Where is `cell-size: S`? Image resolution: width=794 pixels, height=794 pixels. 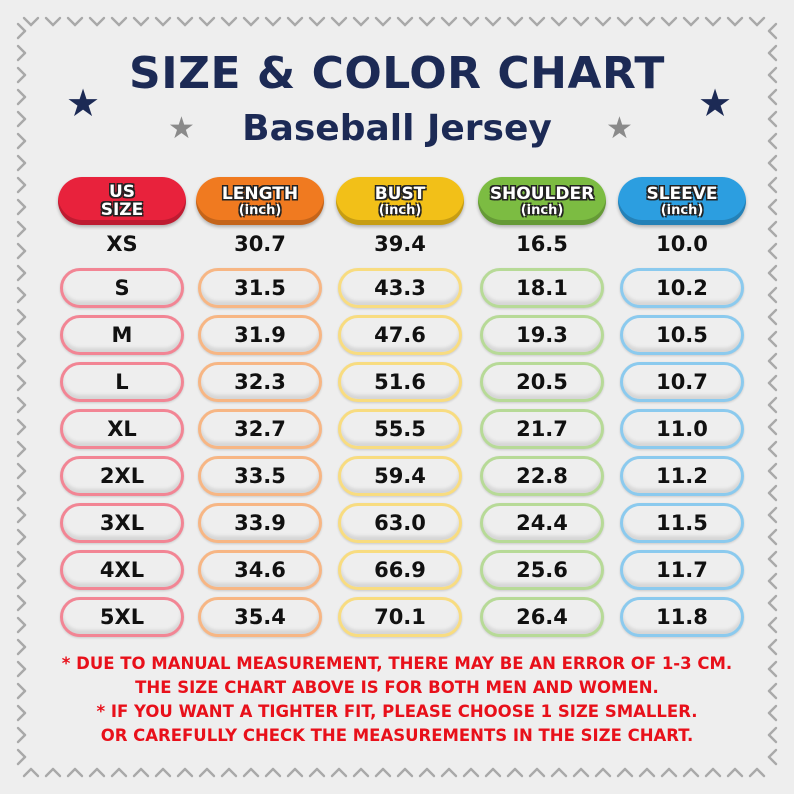 cell-size: S is located at coordinates (122, 288).